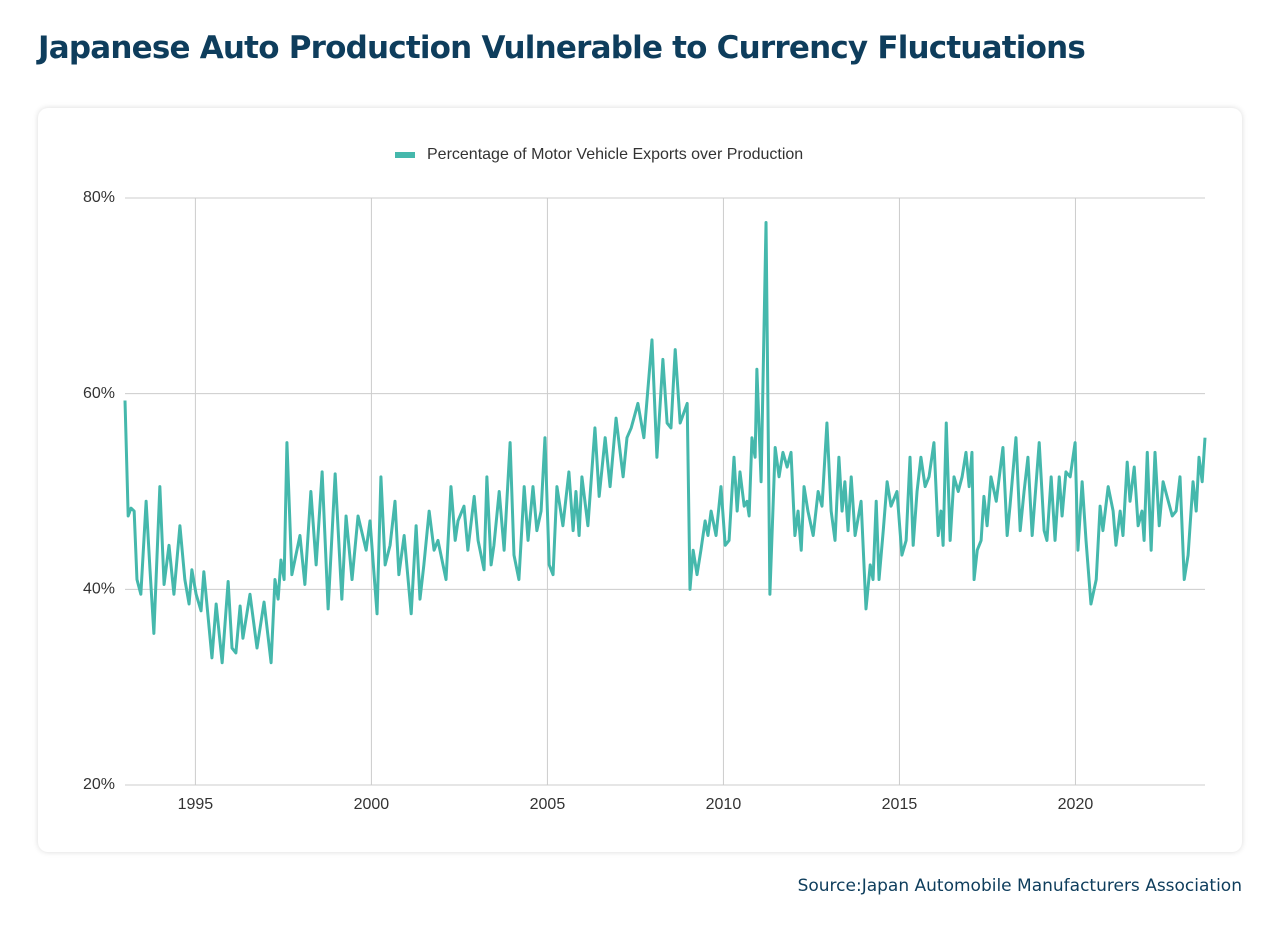  I want to click on y-tick-label: 60%, so click(99, 393).